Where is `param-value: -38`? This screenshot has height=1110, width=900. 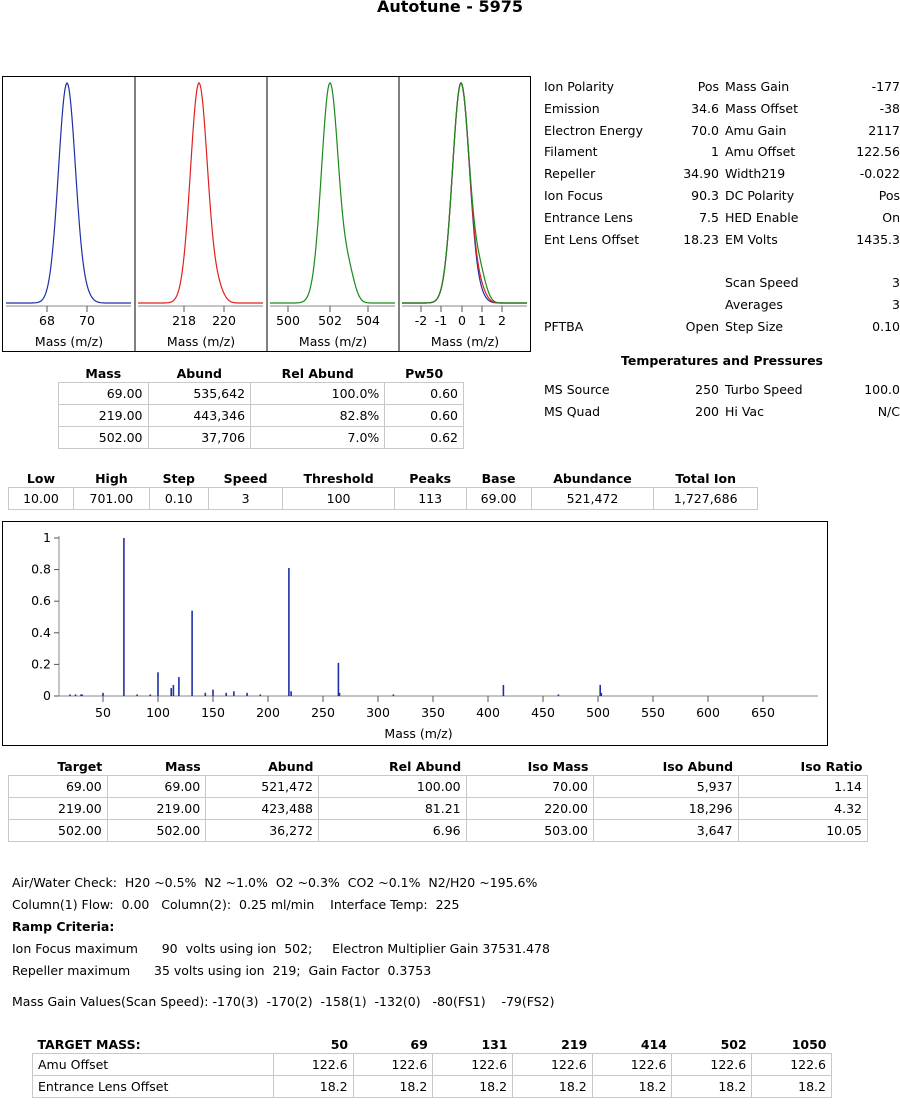
param-value: -38 is located at coordinates (889, 108).